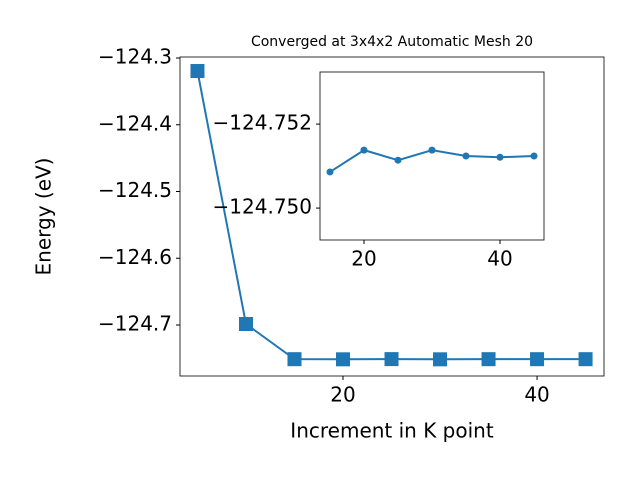  I want to click on y-tick-label: −124.752, so click(262, 123).